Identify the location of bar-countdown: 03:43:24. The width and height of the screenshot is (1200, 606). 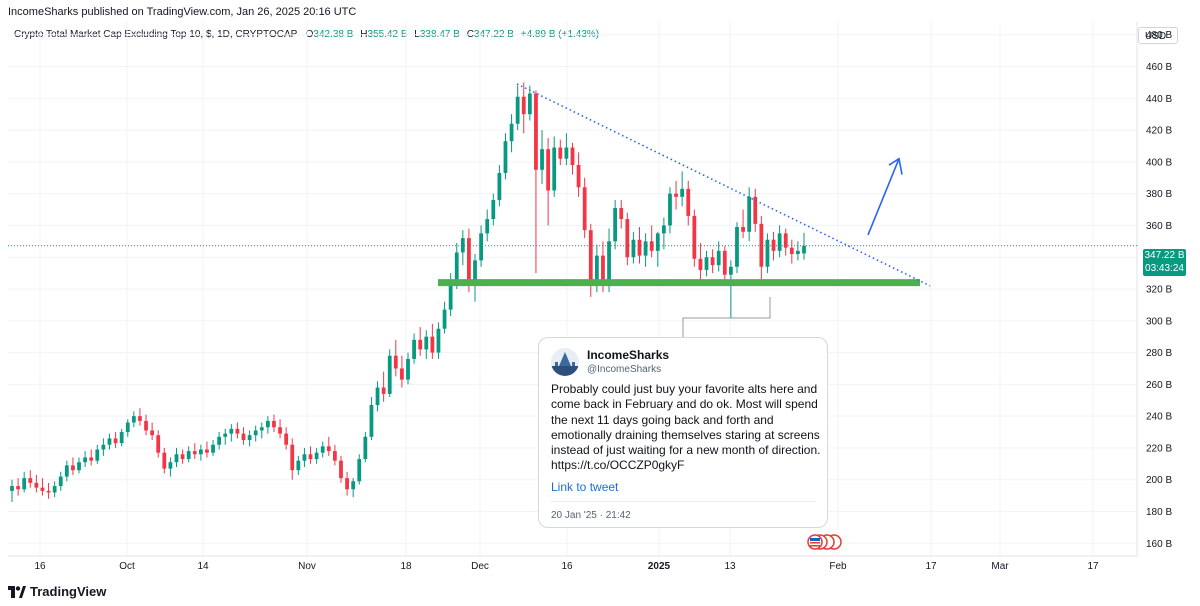
(1164, 268).